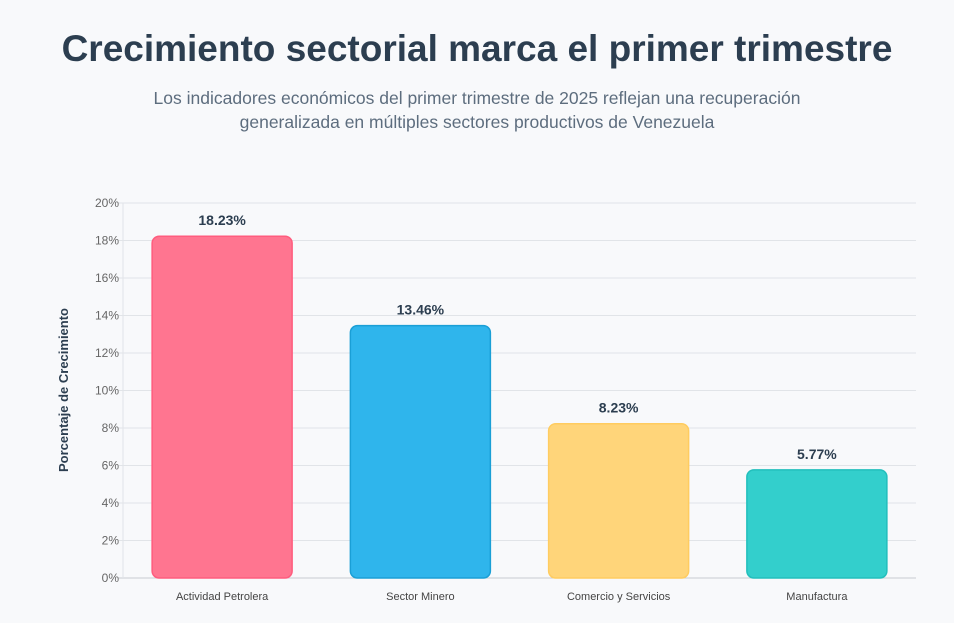 This screenshot has width=954, height=623. I want to click on y-axis-title: Porcentaje de Crecimiento, so click(63, 390).